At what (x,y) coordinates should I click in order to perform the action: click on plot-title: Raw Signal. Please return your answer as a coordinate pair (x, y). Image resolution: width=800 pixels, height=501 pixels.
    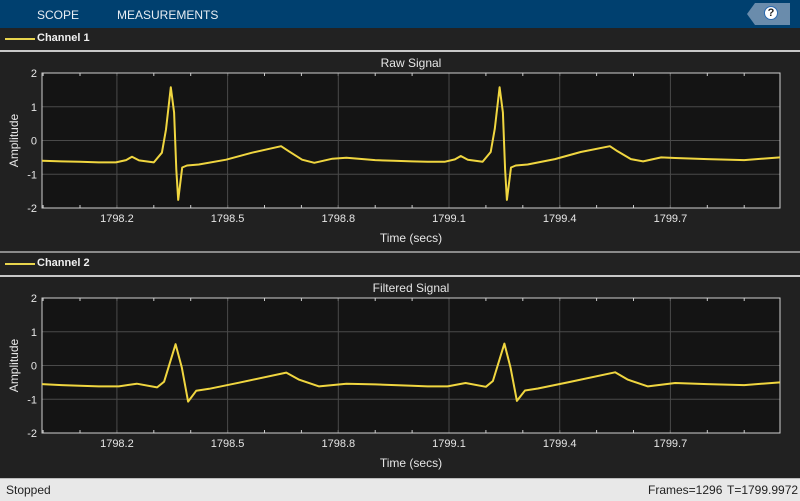
    Looking at the image, I should click on (411, 63).